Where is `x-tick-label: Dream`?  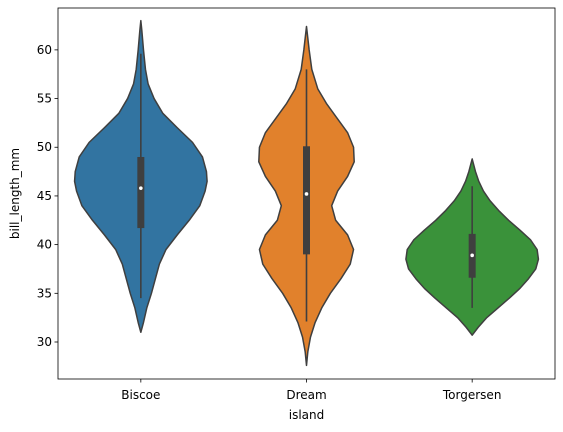 x-tick-label: Dream is located at coordinates (306, 395).